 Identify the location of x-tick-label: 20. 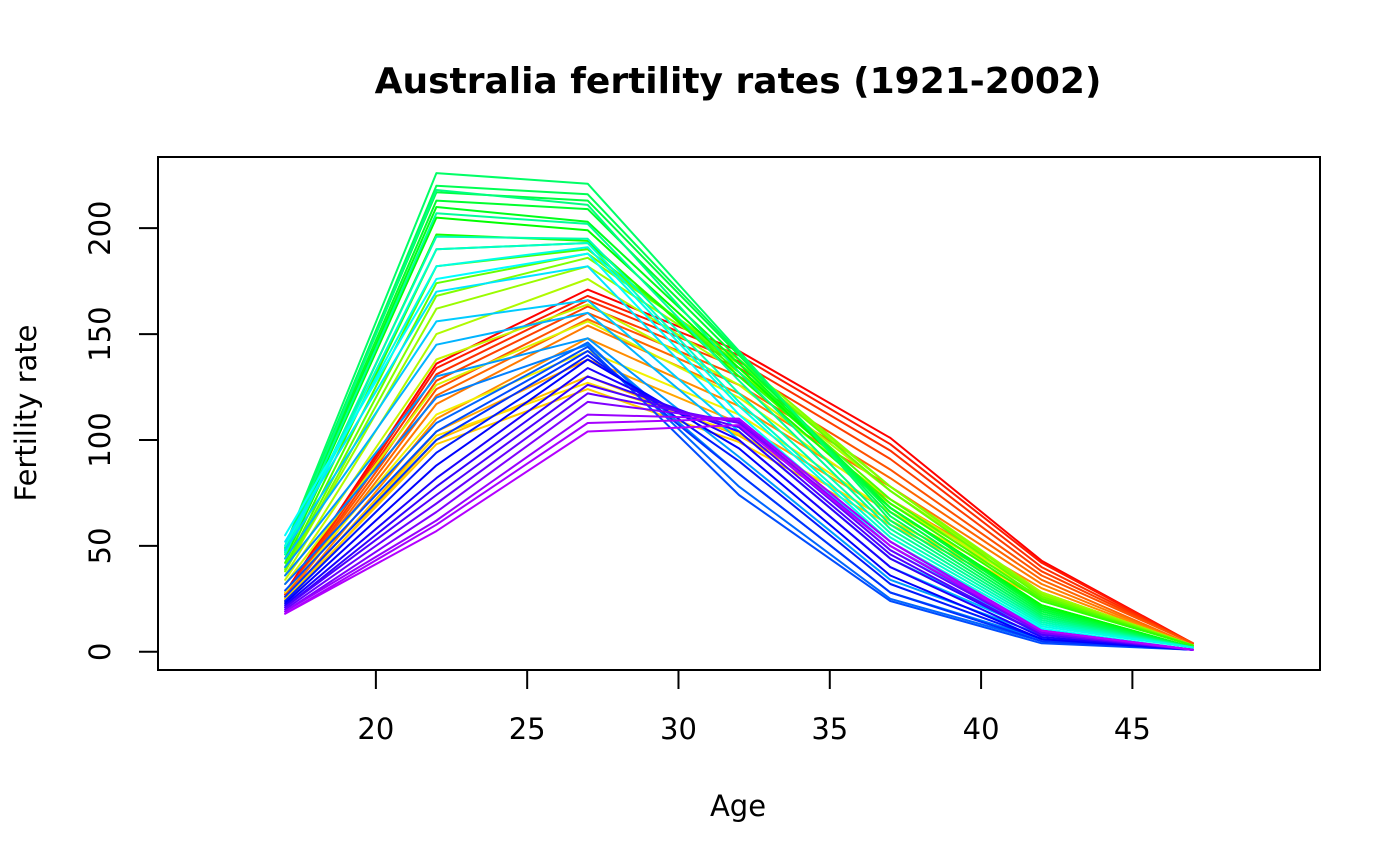
(375, 729).